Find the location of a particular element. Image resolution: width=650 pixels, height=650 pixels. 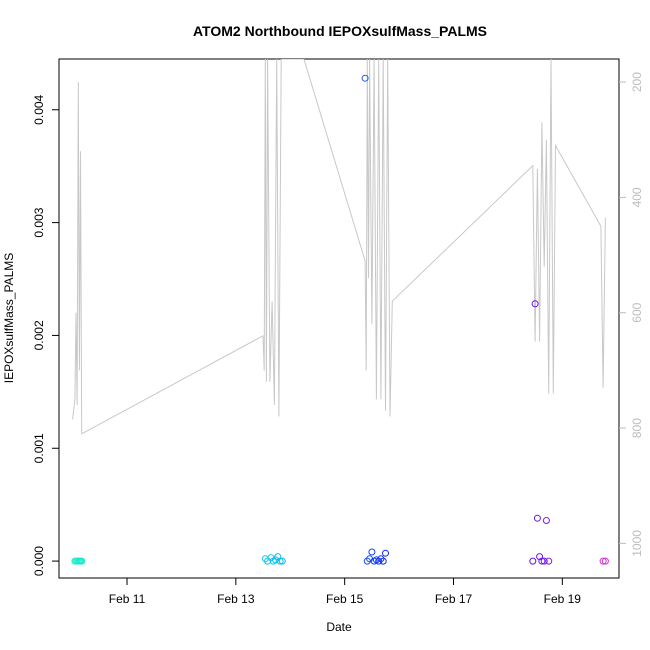

x-tick-label: Feb 15 is located at coordinates (345, 599).